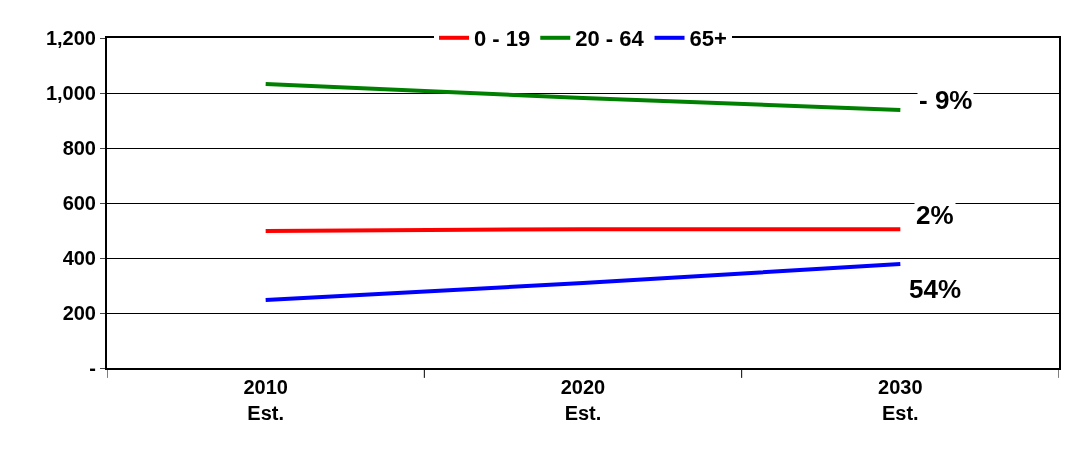  Describe the element at coordinates (610, 39) in the screenshot. I see `legend-label: 20 - 64` at that location.